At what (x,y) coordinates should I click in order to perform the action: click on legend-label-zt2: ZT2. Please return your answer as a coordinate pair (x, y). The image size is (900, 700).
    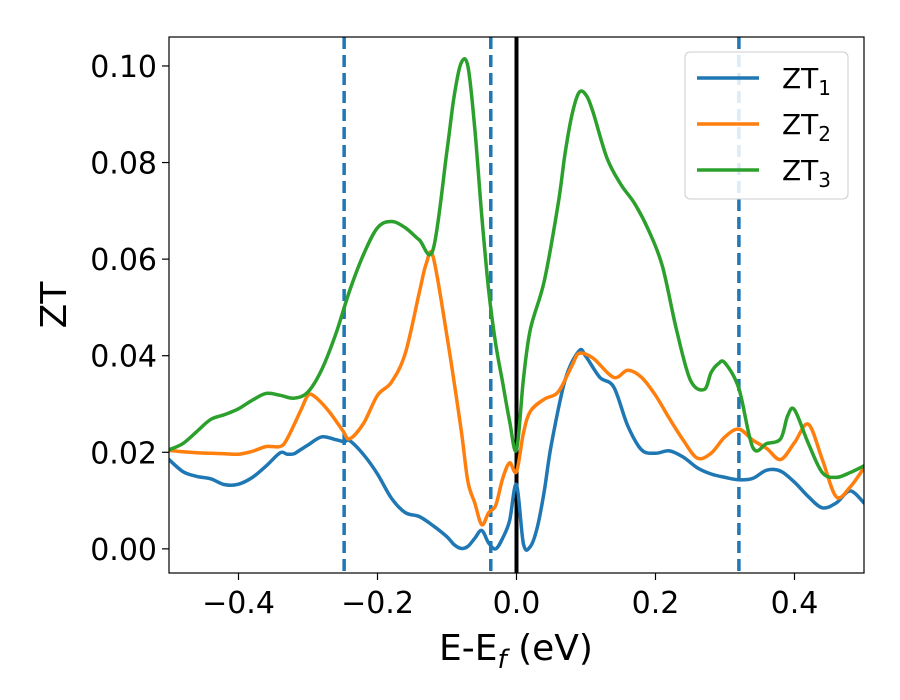
    Looking at the image, I should click on (806, 127).